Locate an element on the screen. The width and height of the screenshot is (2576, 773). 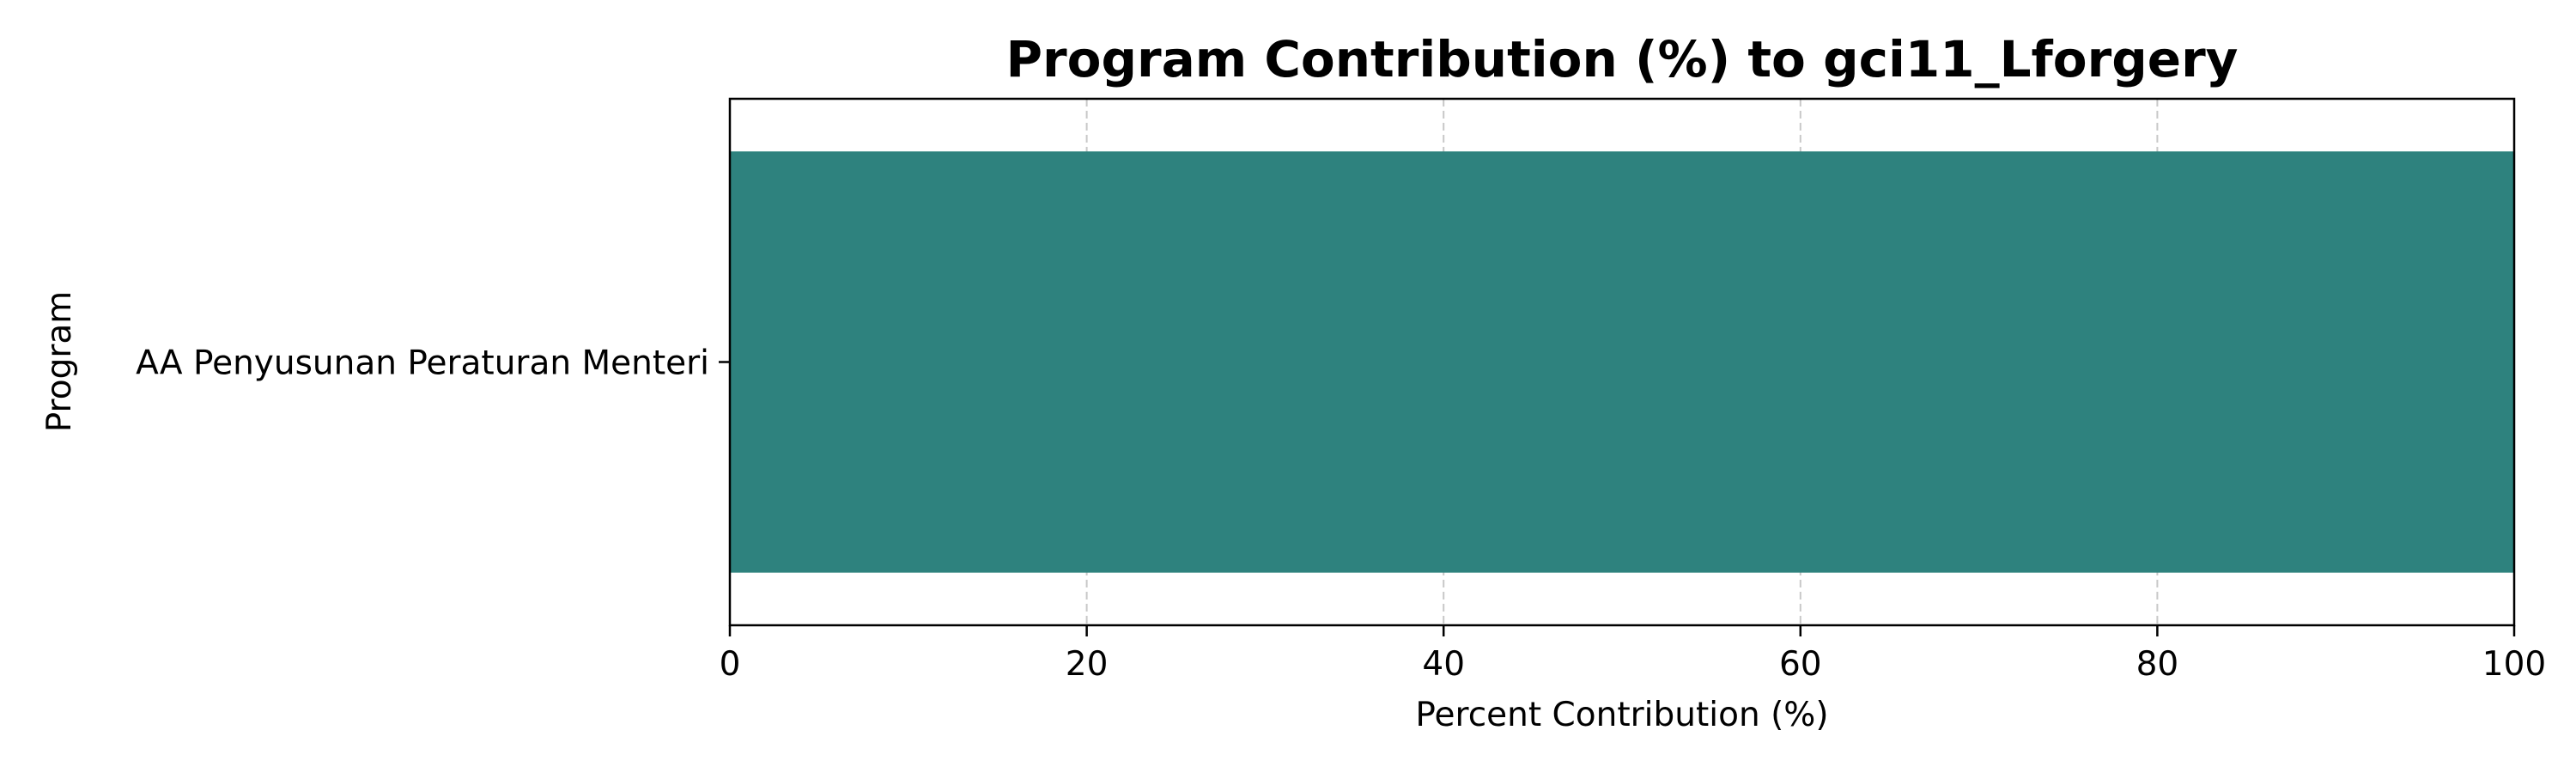
x-tick-label: 100 is located at coordinates (2514, 664).